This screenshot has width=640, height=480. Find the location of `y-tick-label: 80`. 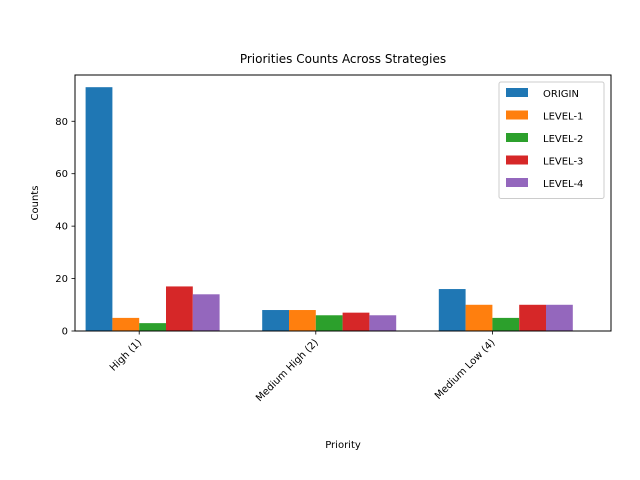

y-tick-label: 80 is located at coordinates (61, 122).